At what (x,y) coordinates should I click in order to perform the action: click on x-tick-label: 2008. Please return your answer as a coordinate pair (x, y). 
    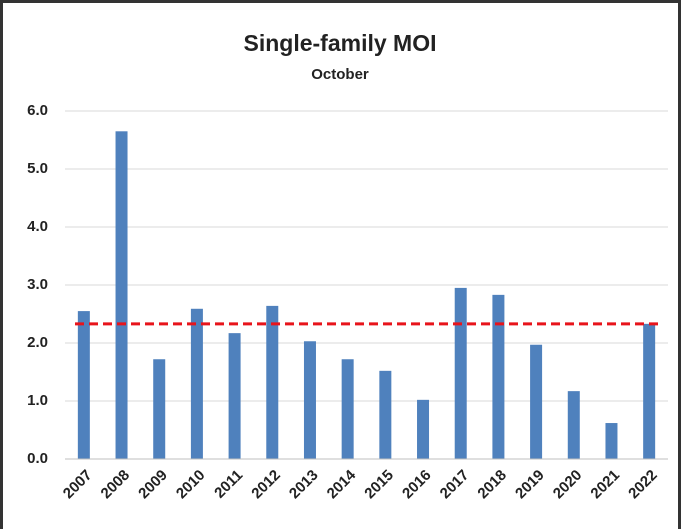
    Looking at the image, I should click on (116, 485).